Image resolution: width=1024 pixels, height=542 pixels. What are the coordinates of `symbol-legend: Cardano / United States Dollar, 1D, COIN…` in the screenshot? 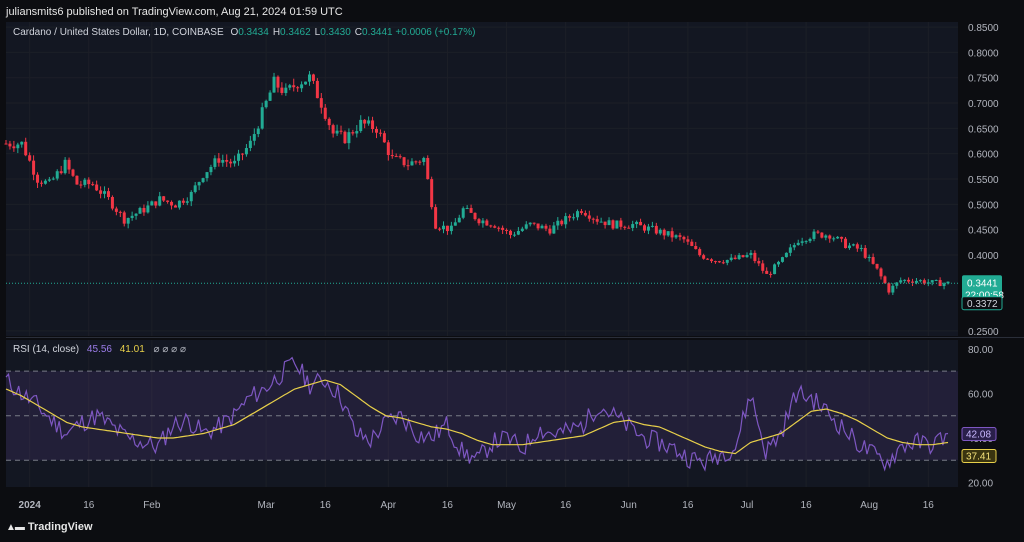 It's located at (244, 32).